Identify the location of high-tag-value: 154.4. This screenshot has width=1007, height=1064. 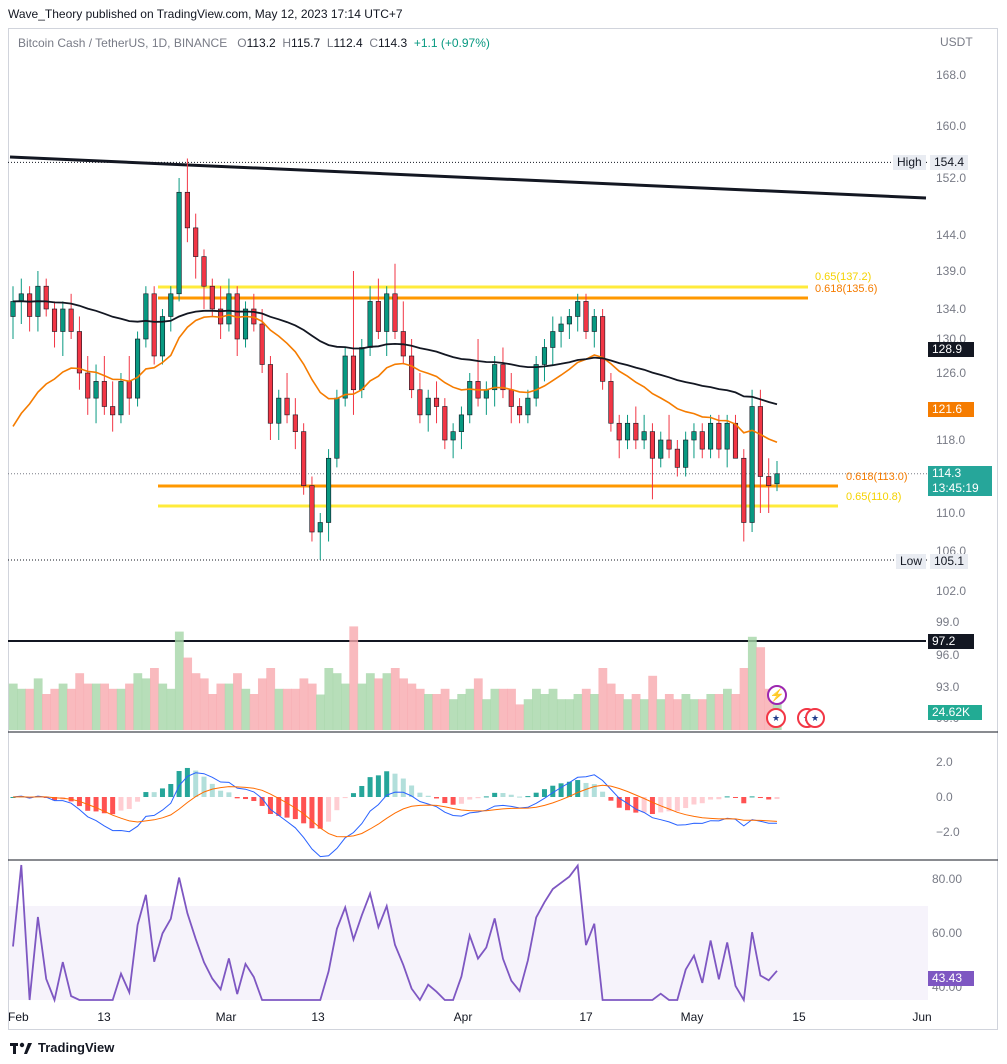
(949, 162).